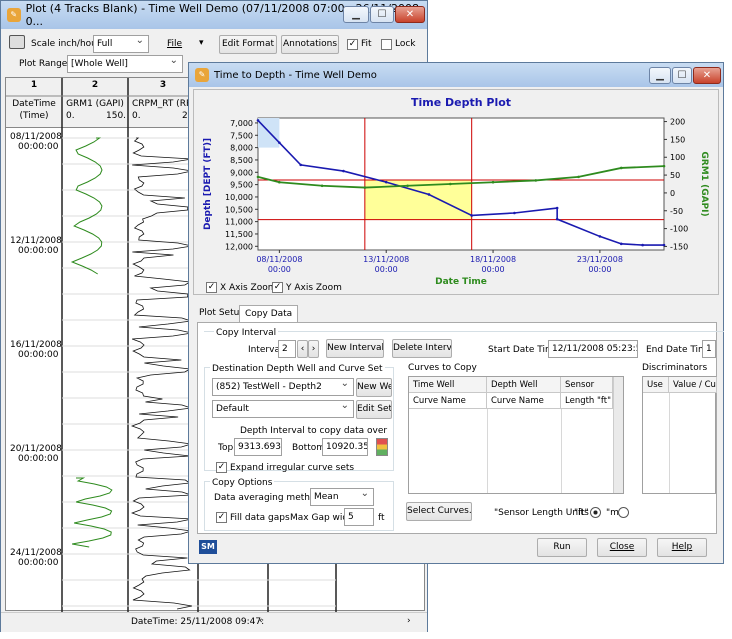 The width and height of the screenshot is (732, 639). Describe the element at coordinates (593, 349) in the screenshot. I see `start-date-field: 12/11/2008 05:23:55` at that location.